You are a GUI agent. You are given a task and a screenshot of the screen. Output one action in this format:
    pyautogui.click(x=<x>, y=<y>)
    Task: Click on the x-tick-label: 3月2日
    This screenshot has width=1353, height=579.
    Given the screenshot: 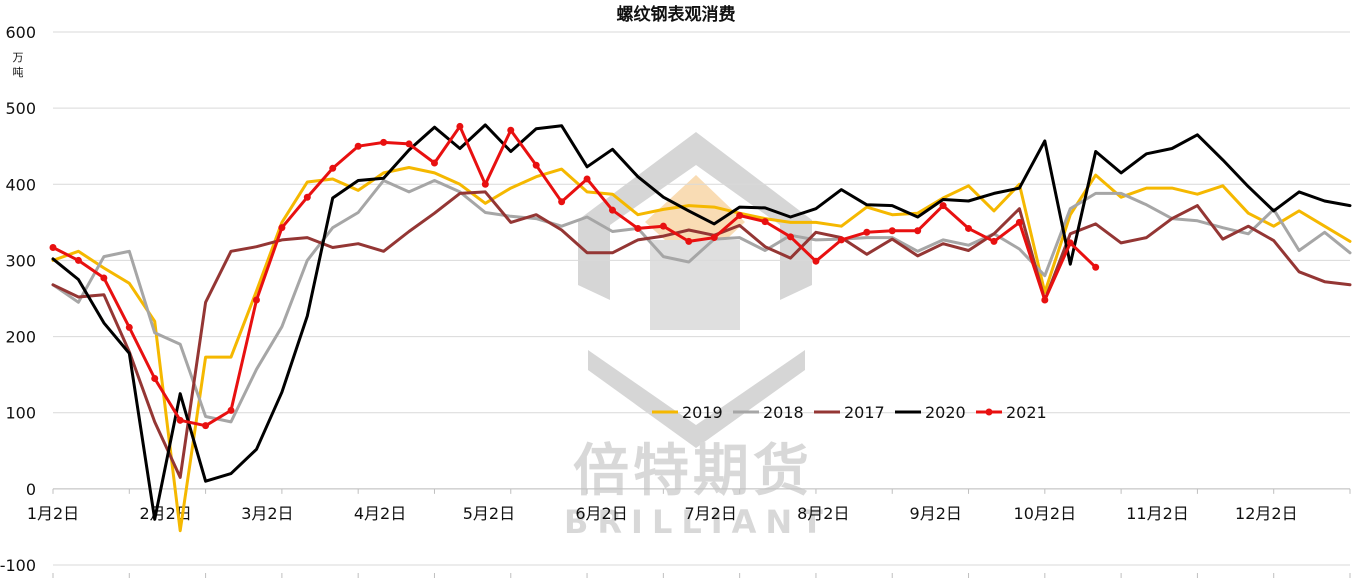 What is the action you would take?
    pyautogui.click(x=267, y=513)
    